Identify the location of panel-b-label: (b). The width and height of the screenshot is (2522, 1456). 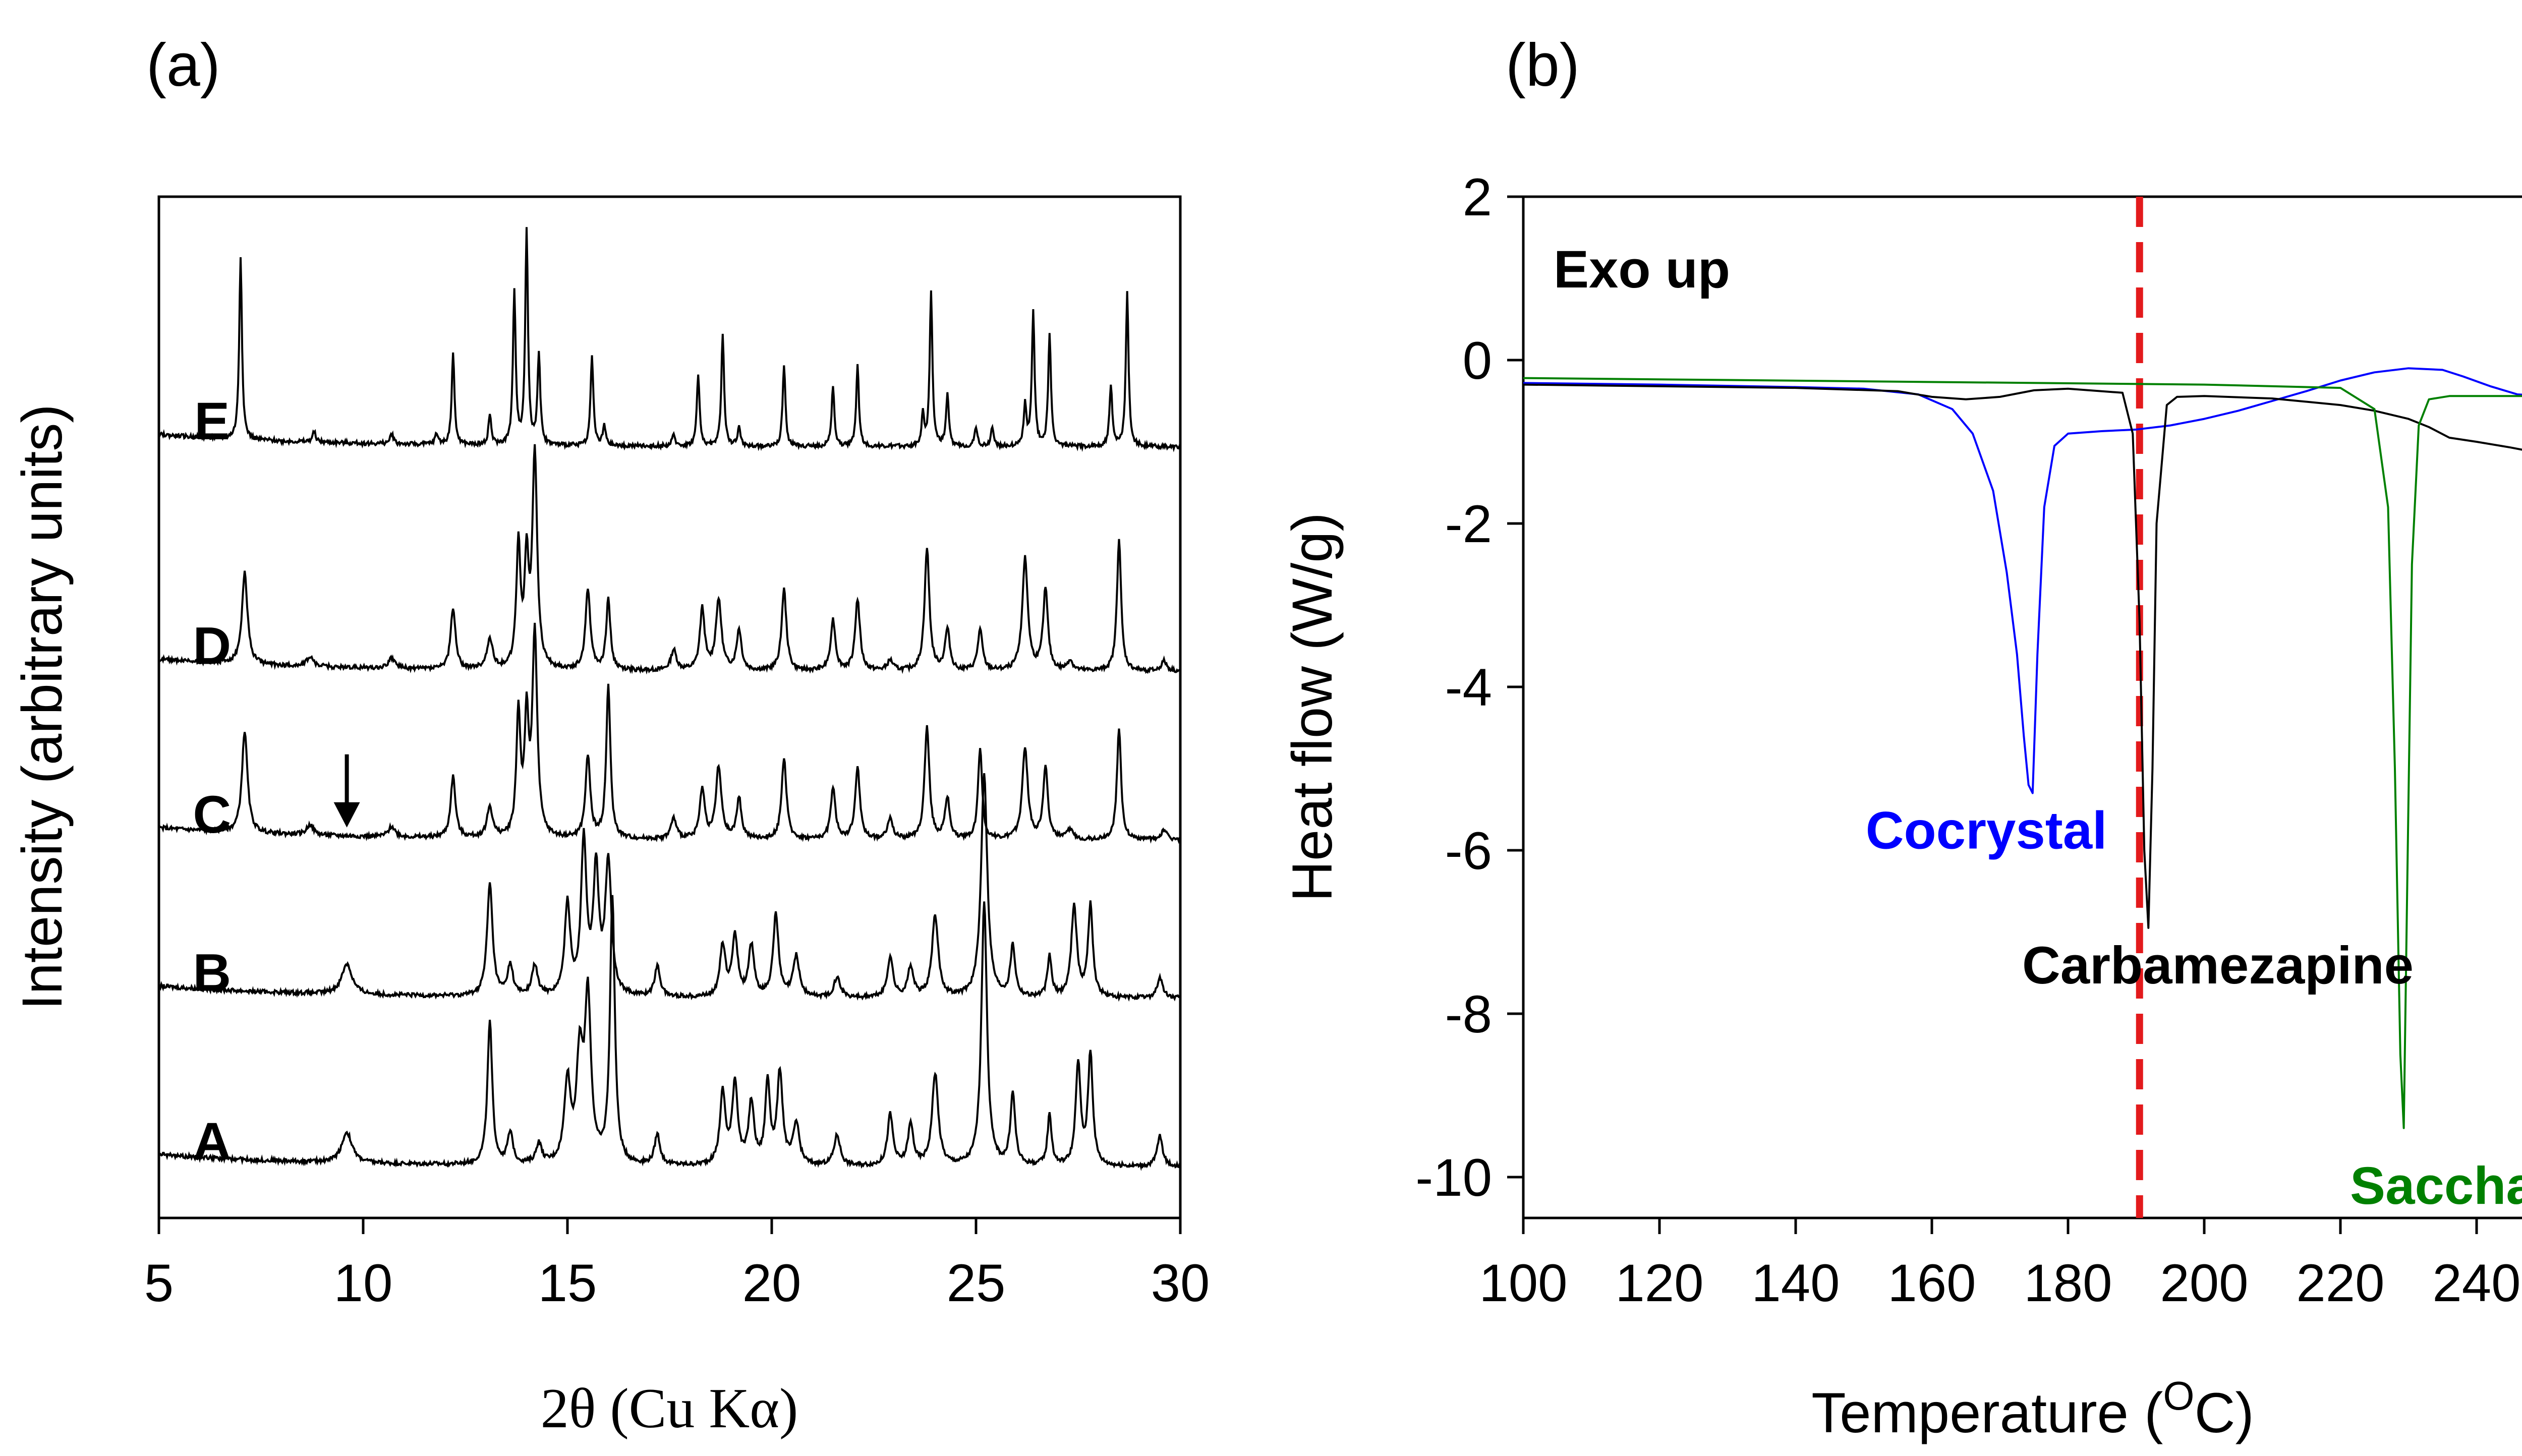
(1543, 65).